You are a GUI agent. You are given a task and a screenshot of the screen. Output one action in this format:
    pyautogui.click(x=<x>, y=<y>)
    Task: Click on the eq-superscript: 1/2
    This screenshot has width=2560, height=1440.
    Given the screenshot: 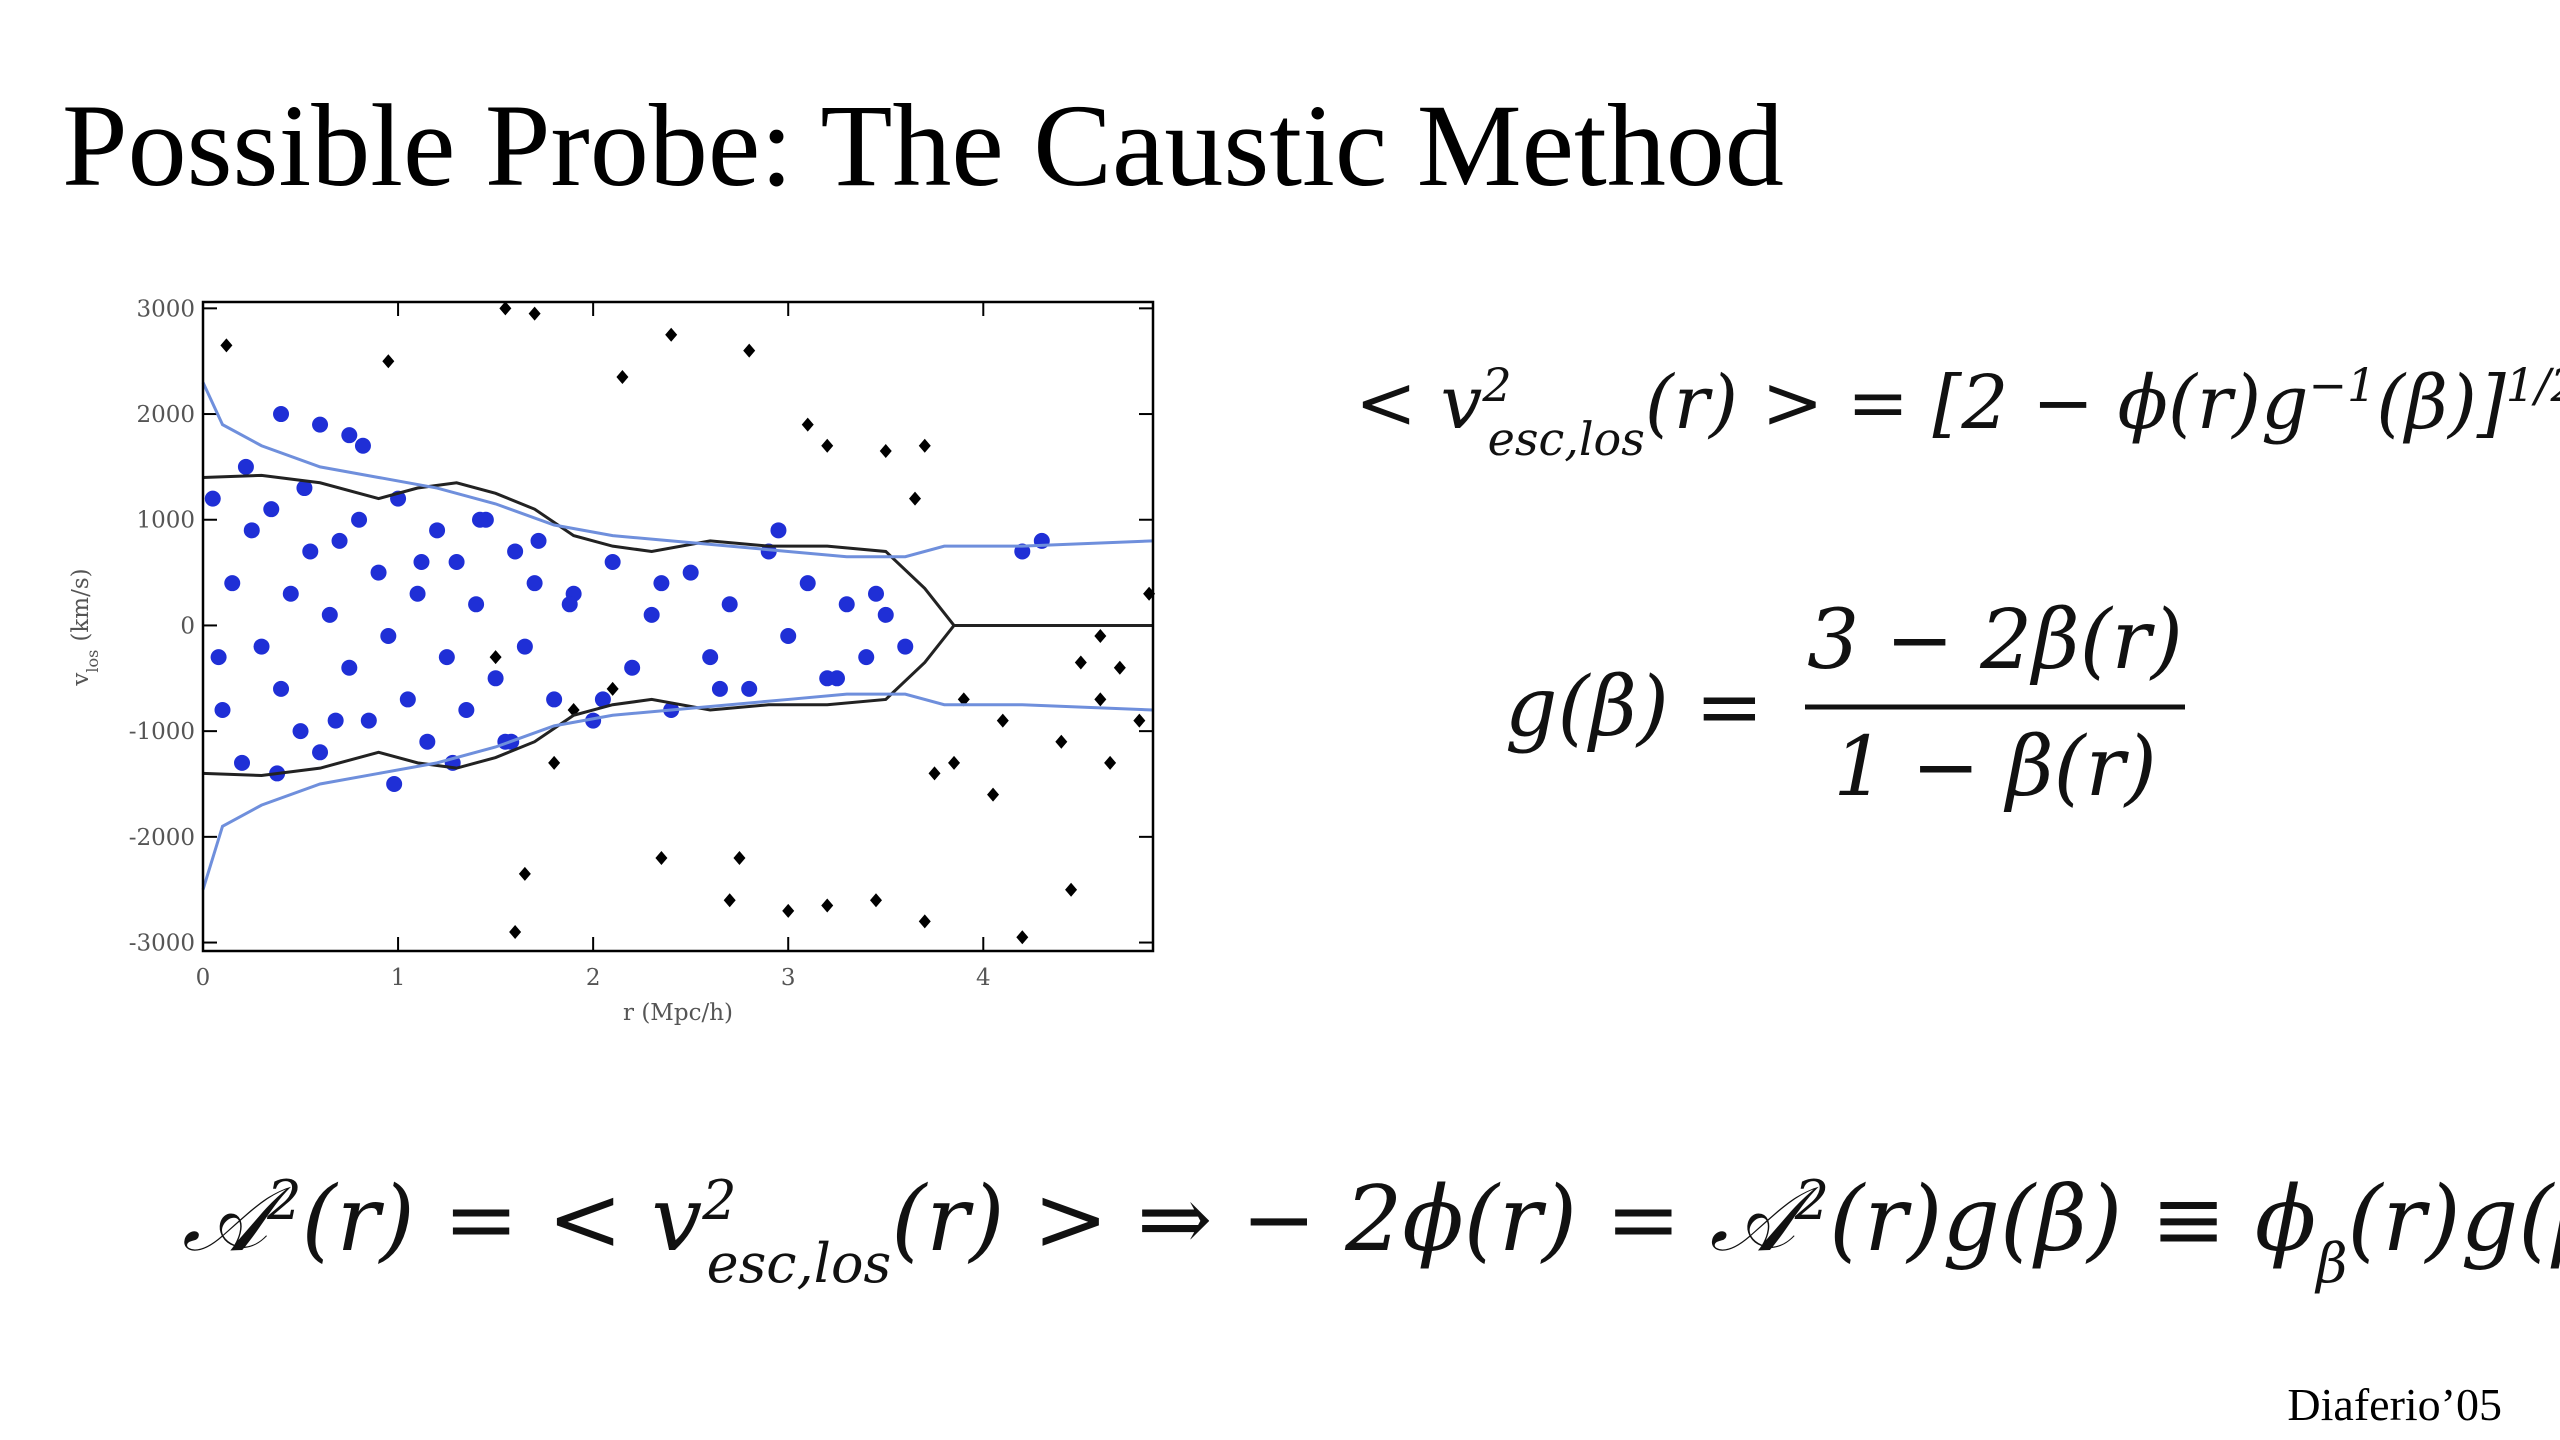 What is the action you would take?
    pyautogui.click(x=2533, y=385)
    